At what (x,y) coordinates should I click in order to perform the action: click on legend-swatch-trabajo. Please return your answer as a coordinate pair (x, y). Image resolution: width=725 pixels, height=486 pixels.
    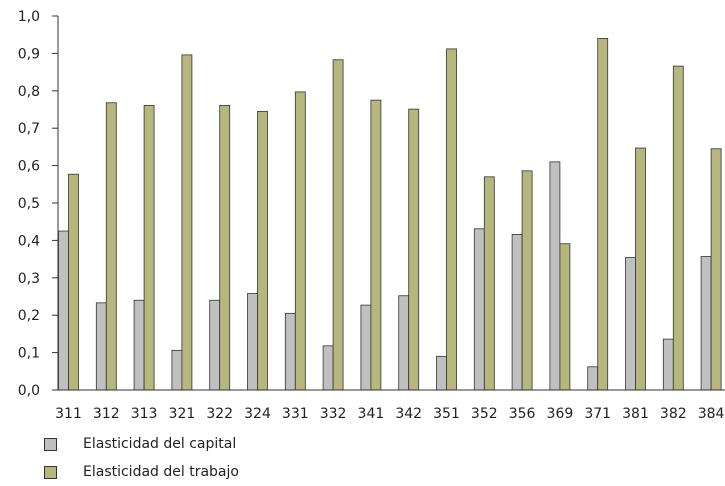
    Looking at the image, I should click on (50, 472).